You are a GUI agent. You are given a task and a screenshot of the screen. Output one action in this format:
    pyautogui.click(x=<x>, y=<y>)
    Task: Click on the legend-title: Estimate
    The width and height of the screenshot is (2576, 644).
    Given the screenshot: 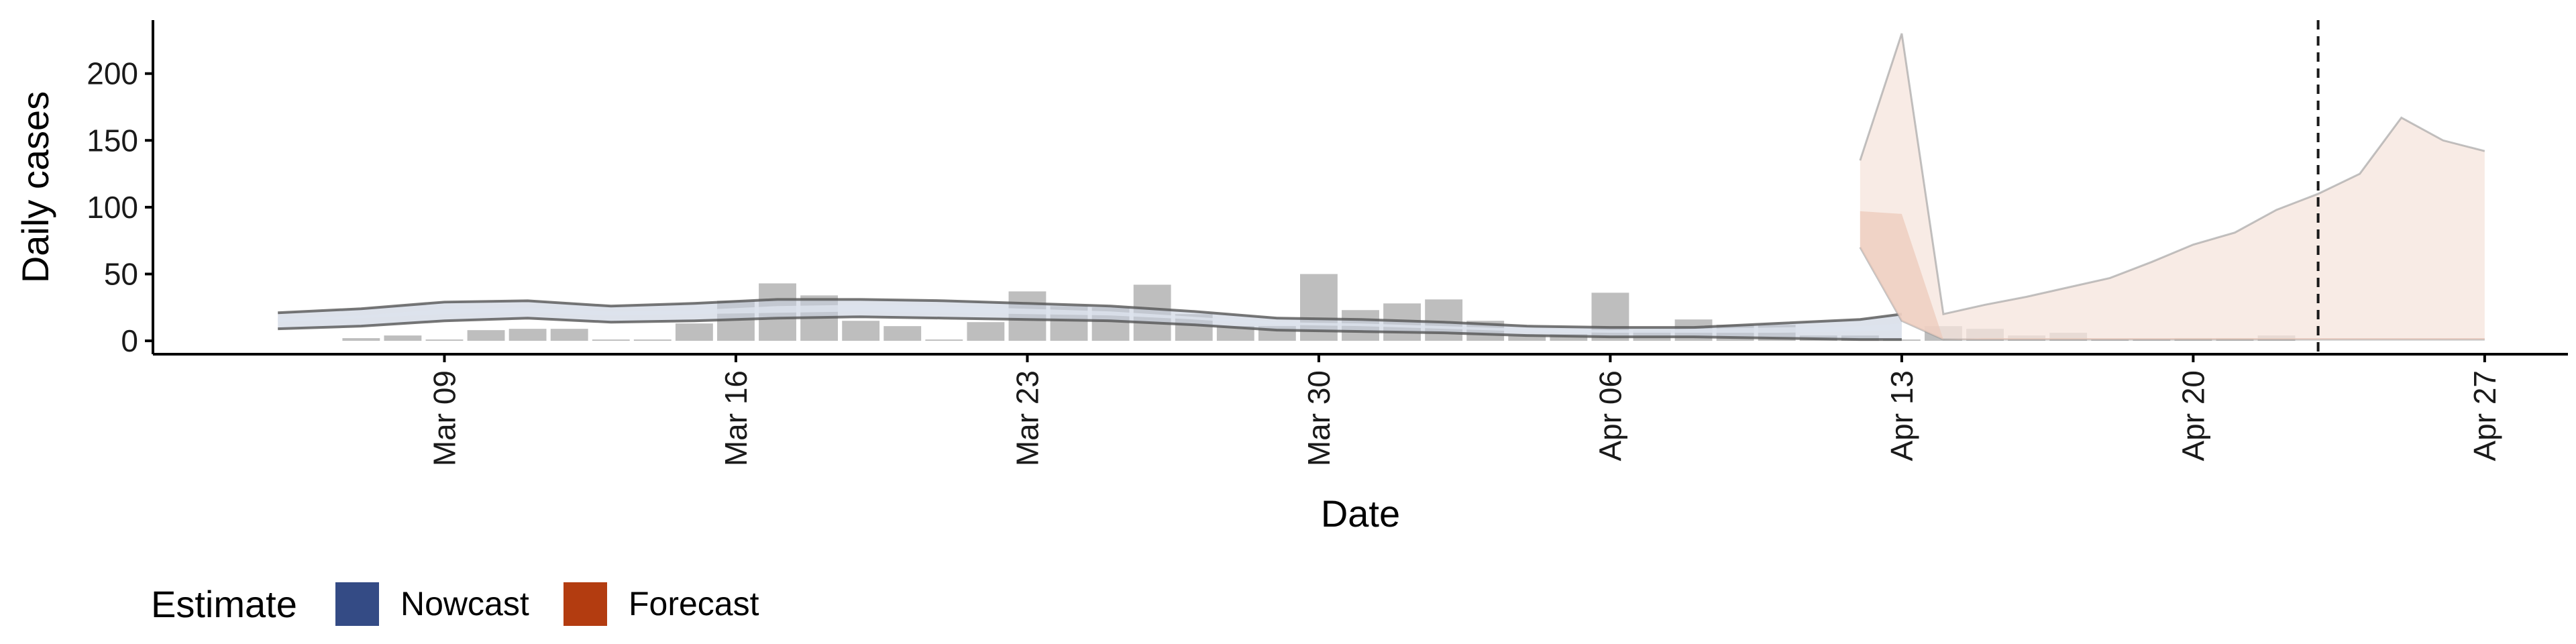 What is the action you would take?
    pyautogui.click(x=224, y=604)
    